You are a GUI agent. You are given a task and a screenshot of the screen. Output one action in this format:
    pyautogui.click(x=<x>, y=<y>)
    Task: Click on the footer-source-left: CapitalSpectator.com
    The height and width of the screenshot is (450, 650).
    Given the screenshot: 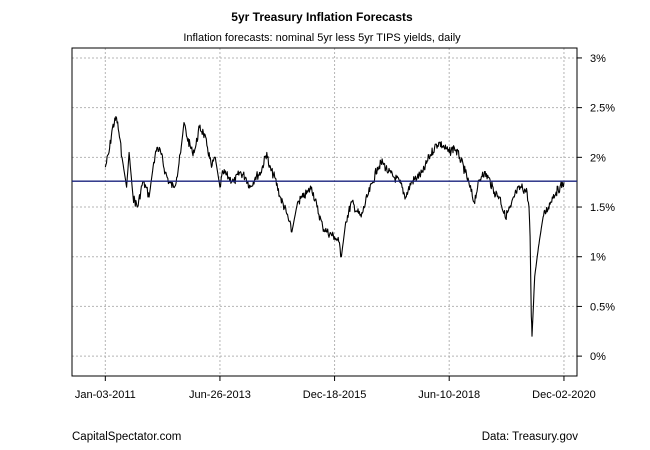 What is the action you would take?
    pyautogui.click(x=127, y=437)
    